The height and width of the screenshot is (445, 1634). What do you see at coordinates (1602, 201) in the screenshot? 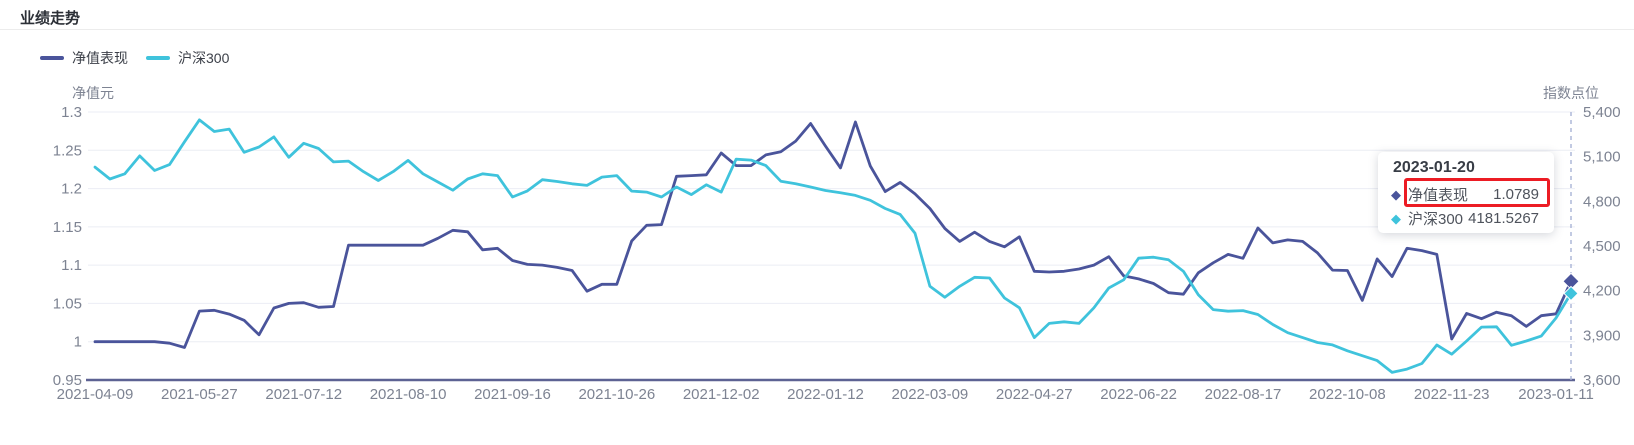
I see `right-axis-tick-label: 4,800` at bounding box center [1602, 201].